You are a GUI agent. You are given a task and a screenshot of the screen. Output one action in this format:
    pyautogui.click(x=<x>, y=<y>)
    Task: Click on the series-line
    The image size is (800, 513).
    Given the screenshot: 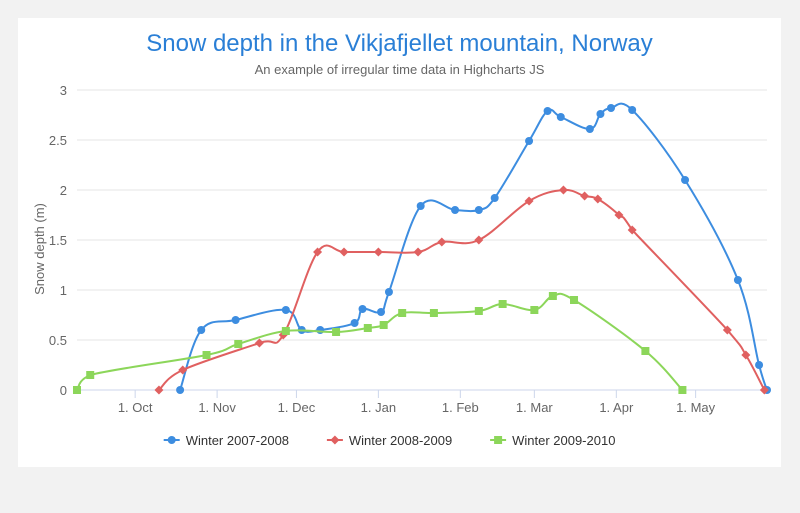 What is the action you would take?
    pyautogui.click(x=380, y=341)
    